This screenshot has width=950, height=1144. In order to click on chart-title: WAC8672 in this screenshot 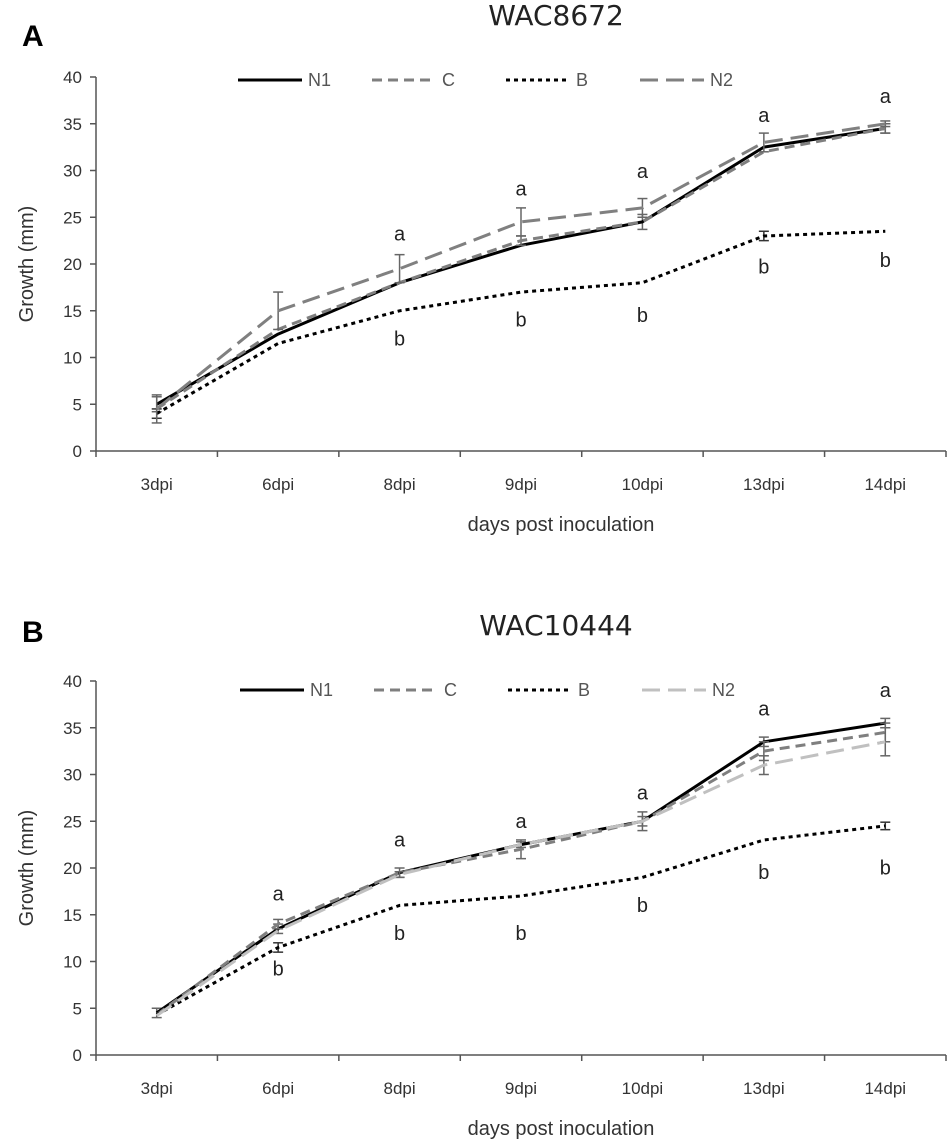, I will do `click(556, 16)`.